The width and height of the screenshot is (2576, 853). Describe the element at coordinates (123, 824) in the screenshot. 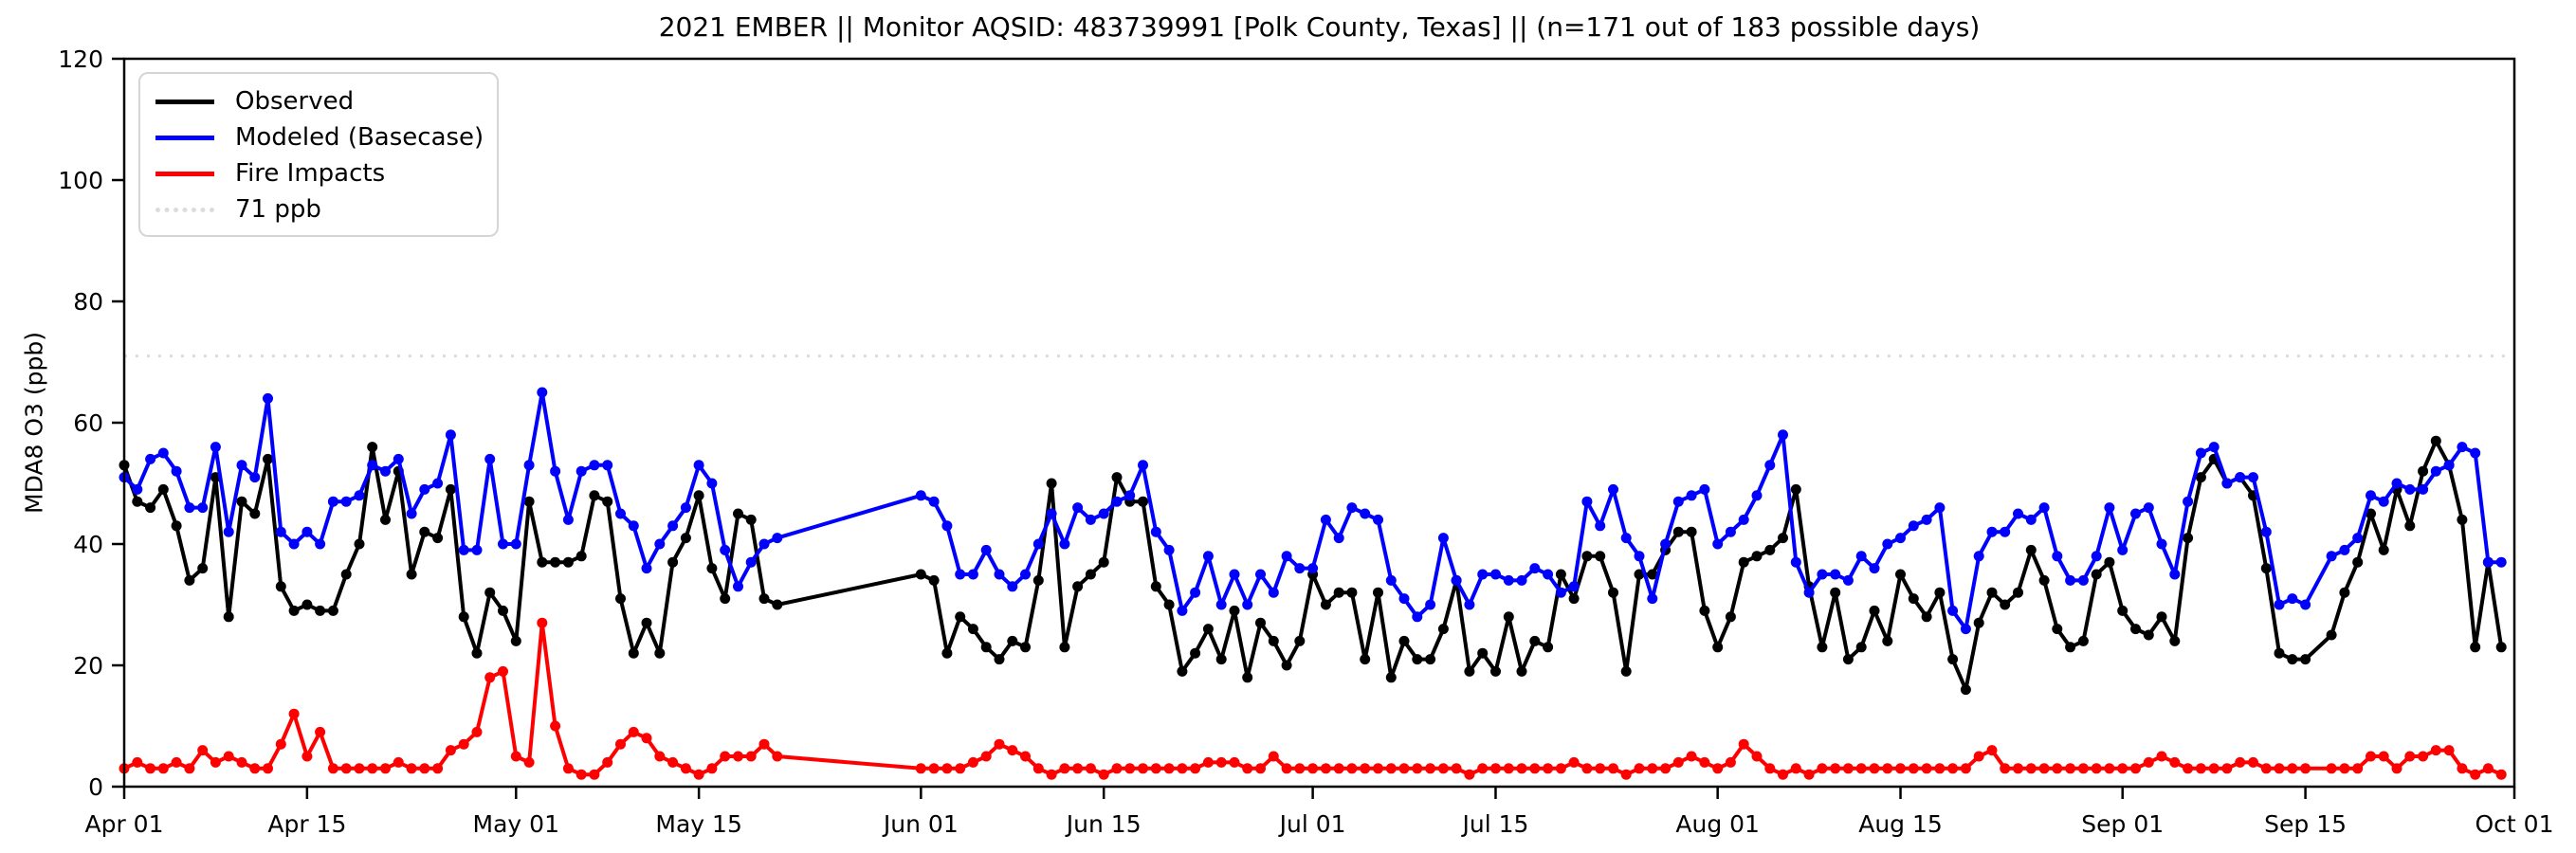

I see `x-tick-label: Apr 01` at that location.